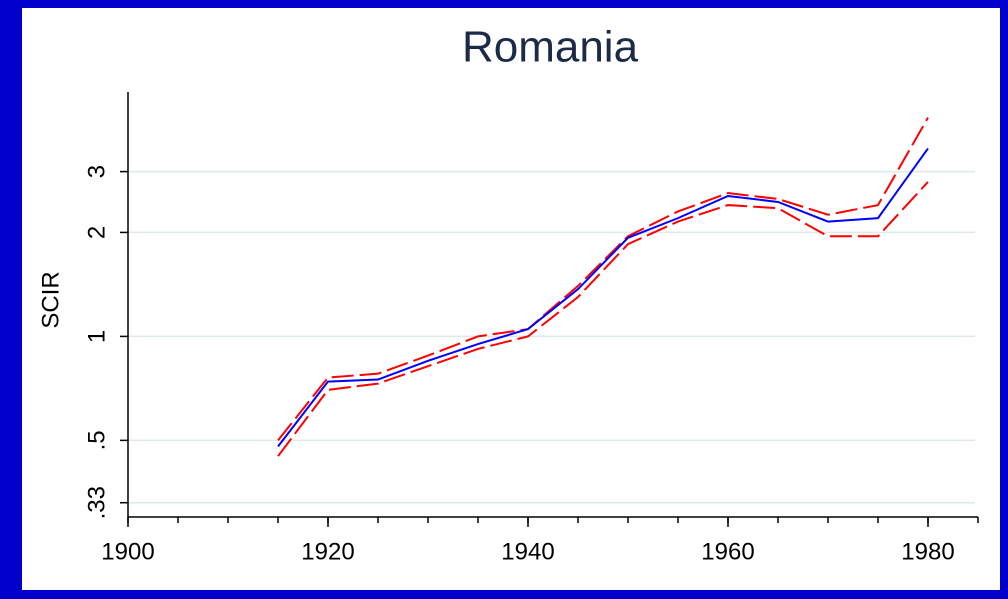 The width and height of the screenshot is (1008, 599). Describe the element at coordinates (96, 232) in the screenshot. I see `y-tick-label: 2` at that location.